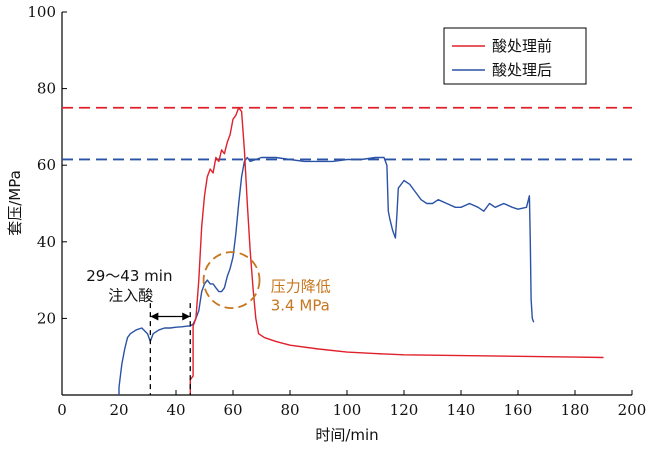  I want to click on y-tick-label: 80, so click(46, 89).